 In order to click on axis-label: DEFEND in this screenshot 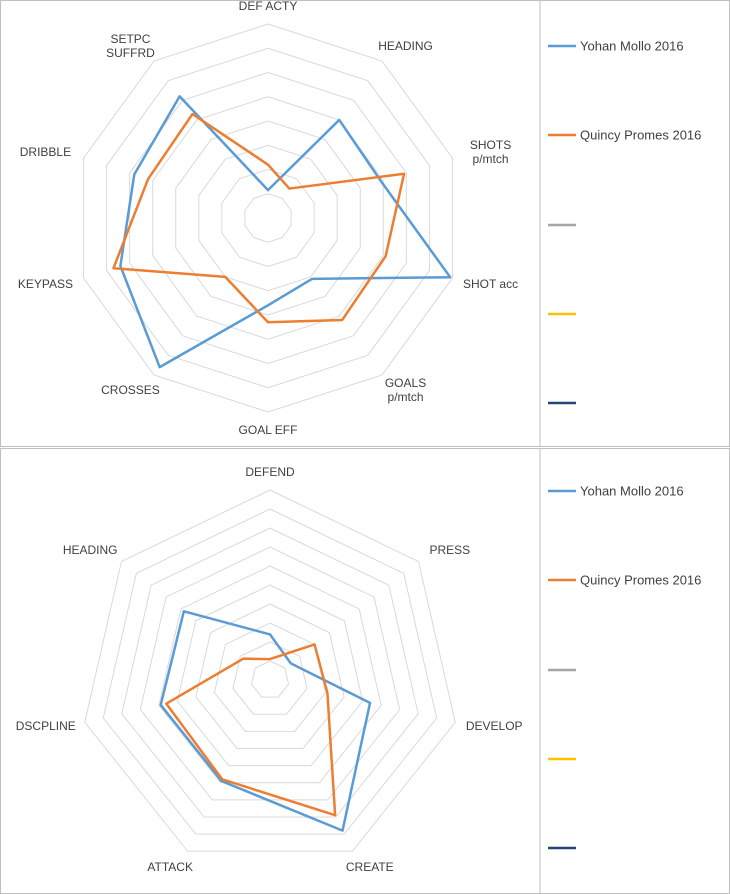, I will do `click(270, 472)`.